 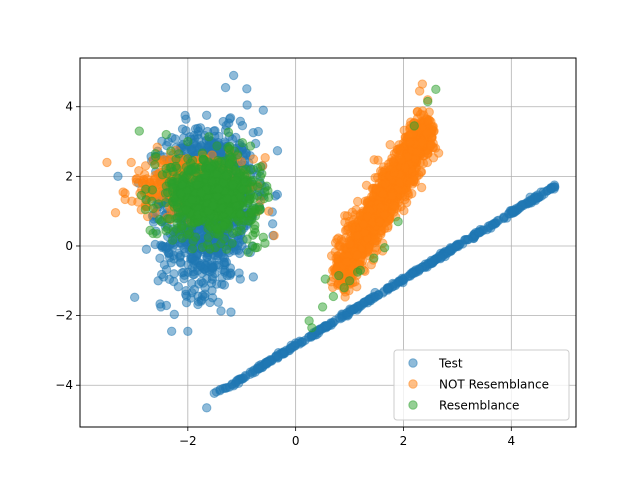 What do you see at coordinates (511, 441) in the screenshot?
I see `x-tick-label: 4` at bounding box center [511, 441].